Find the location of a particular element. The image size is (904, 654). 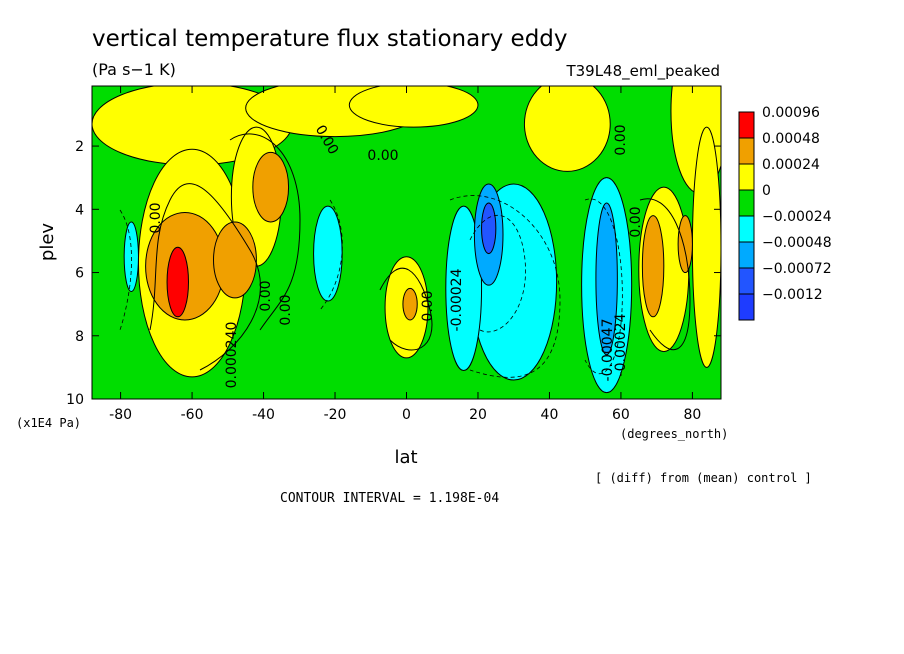

contour-label: 0.000240 is located at coordinates (232, 355).